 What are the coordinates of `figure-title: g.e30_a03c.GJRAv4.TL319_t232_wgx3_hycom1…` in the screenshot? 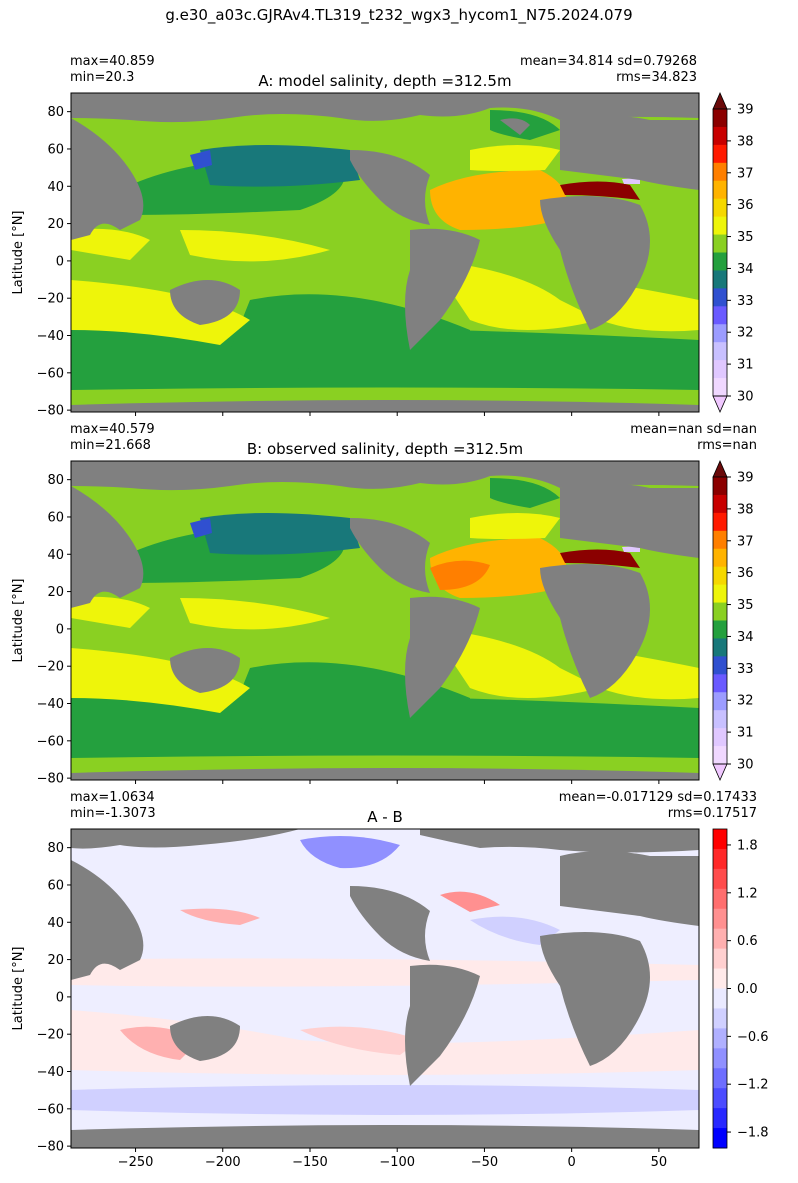 It's located at (399, 15).